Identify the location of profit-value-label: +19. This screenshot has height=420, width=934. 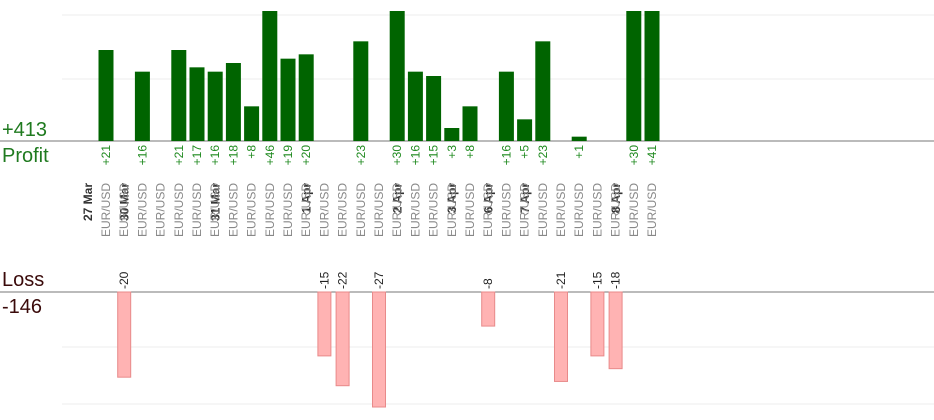
(288, 155).